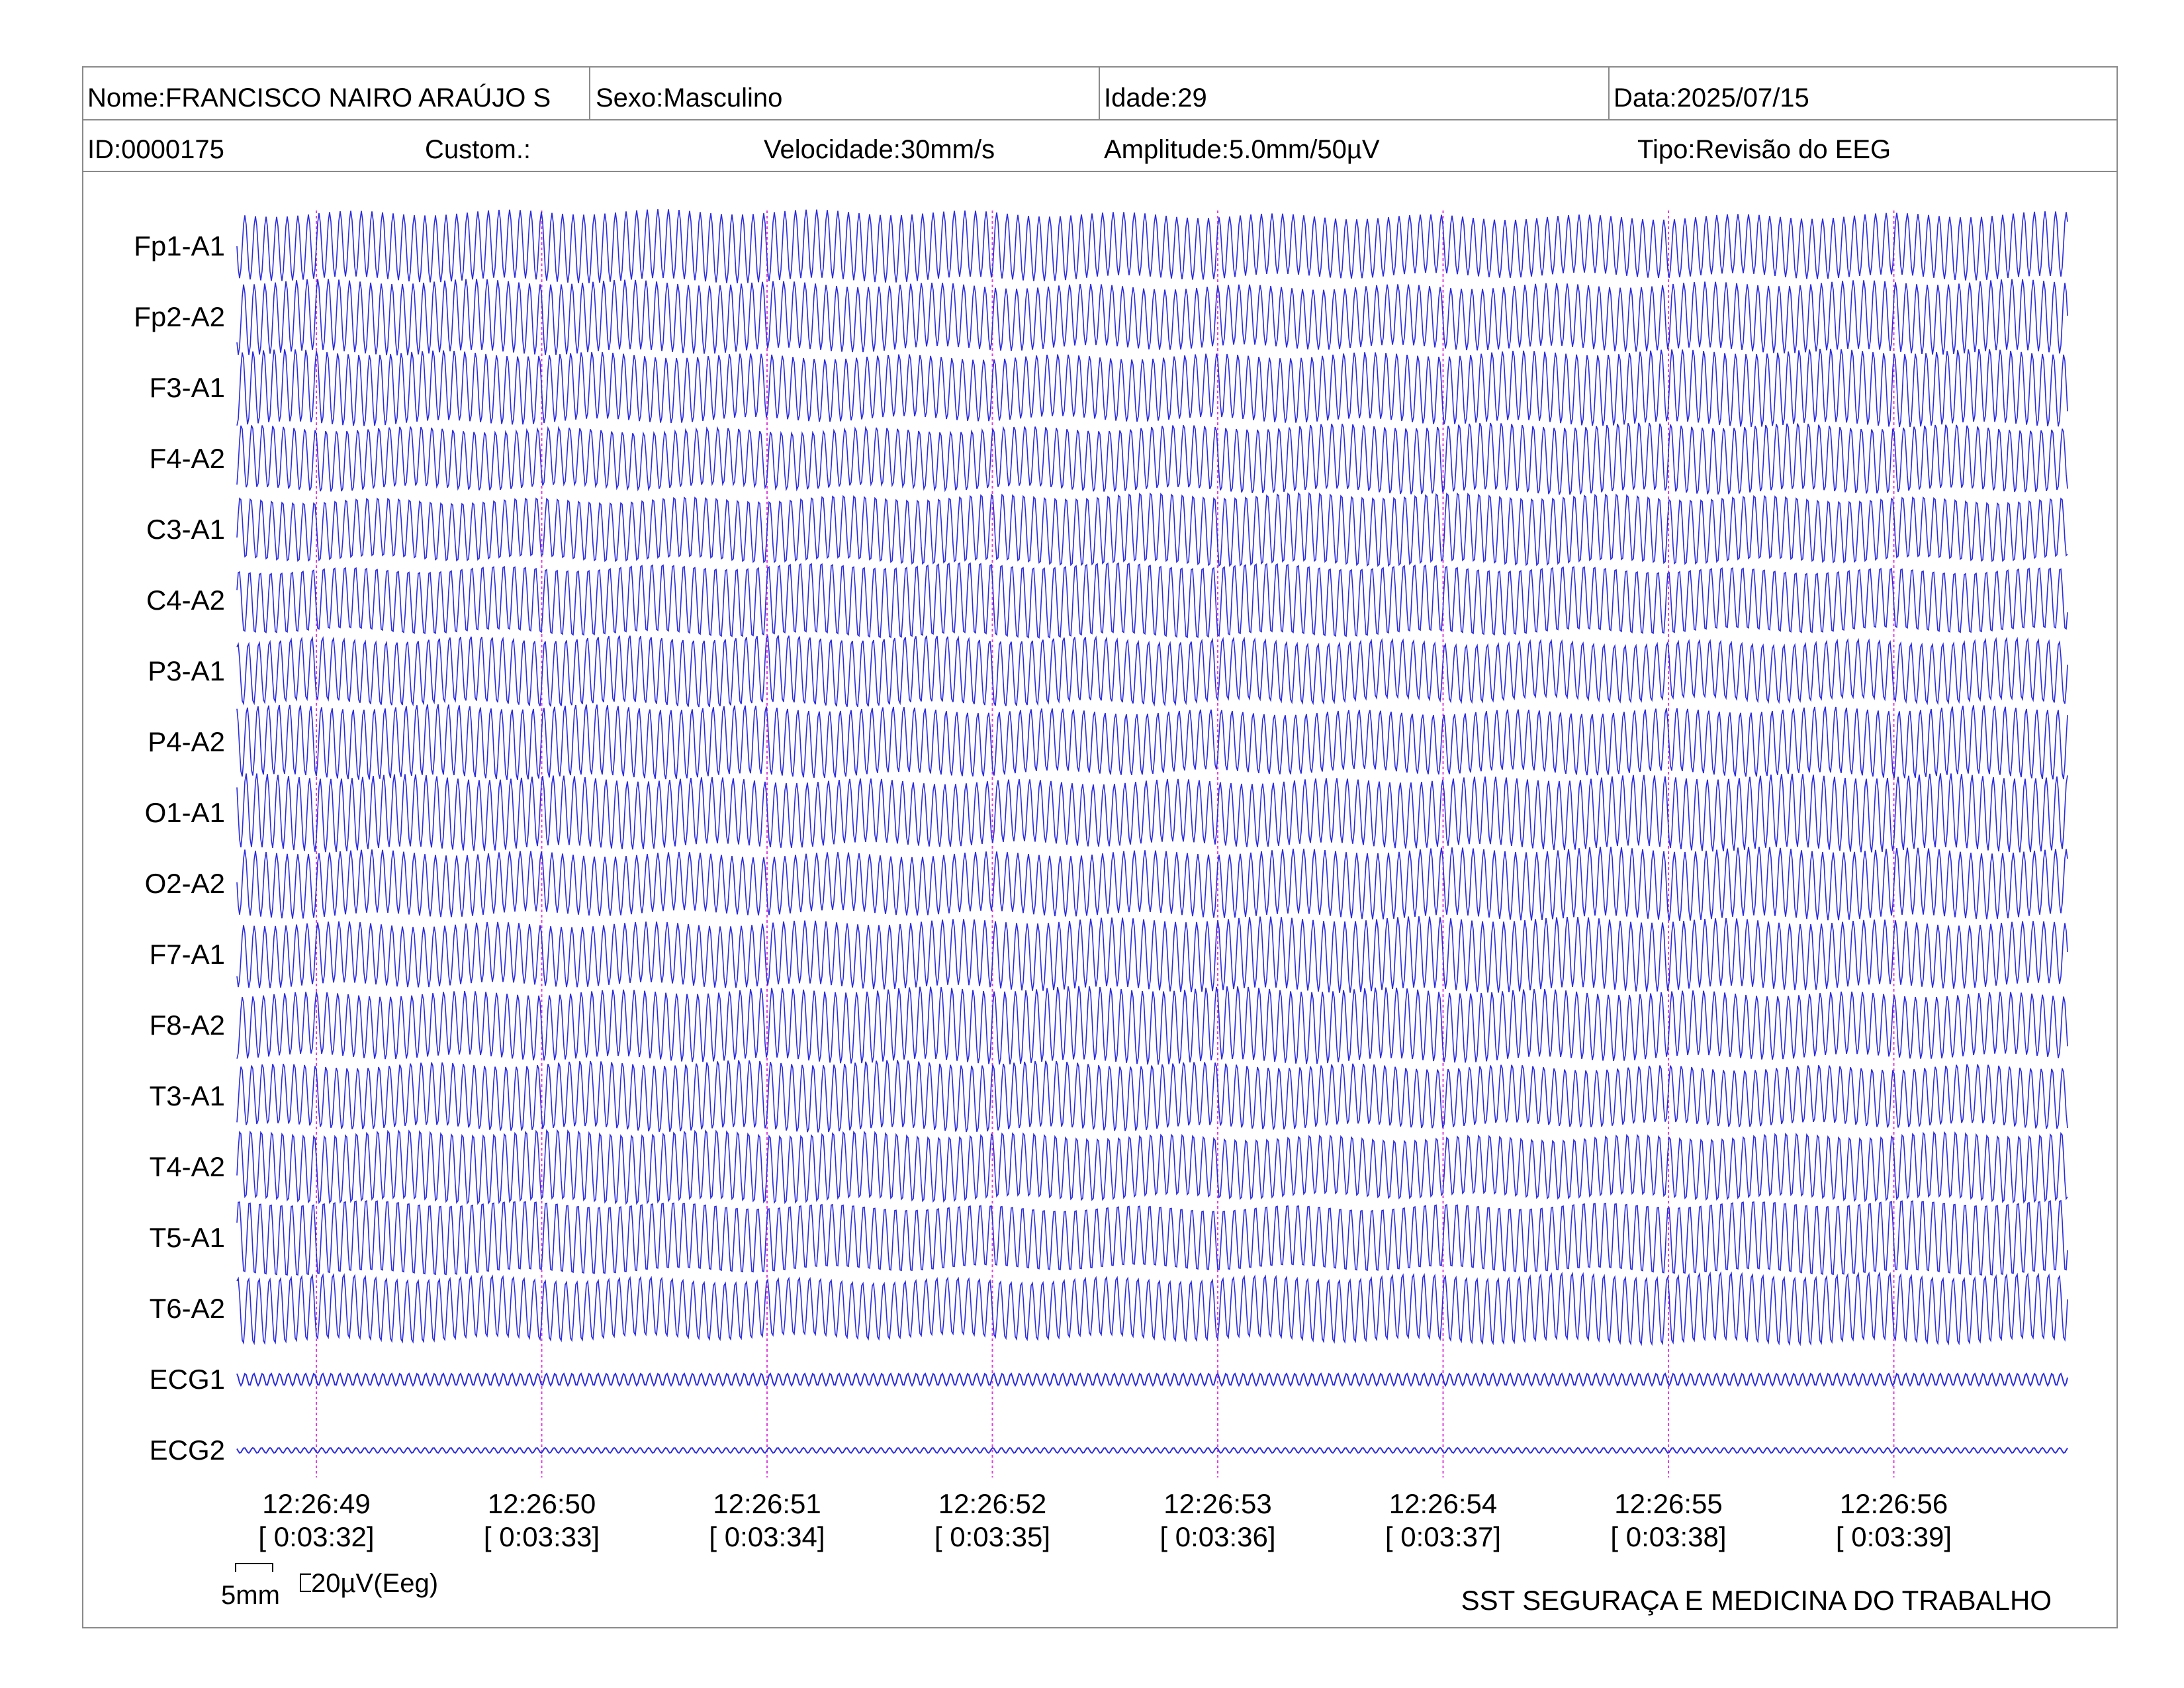  I want to click on time-elapsed-label: [ 0:03:34], so click(767, 1536).